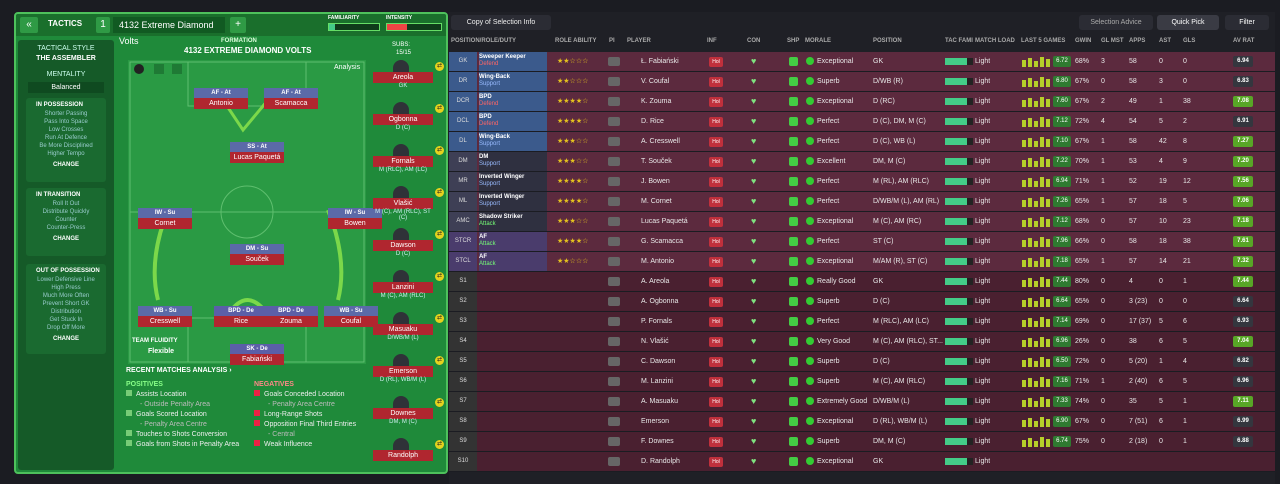 Image resolution: width=1280 pixels, height=484 pixels. I want to click on player-name: T. Souček, so click(656, 161).